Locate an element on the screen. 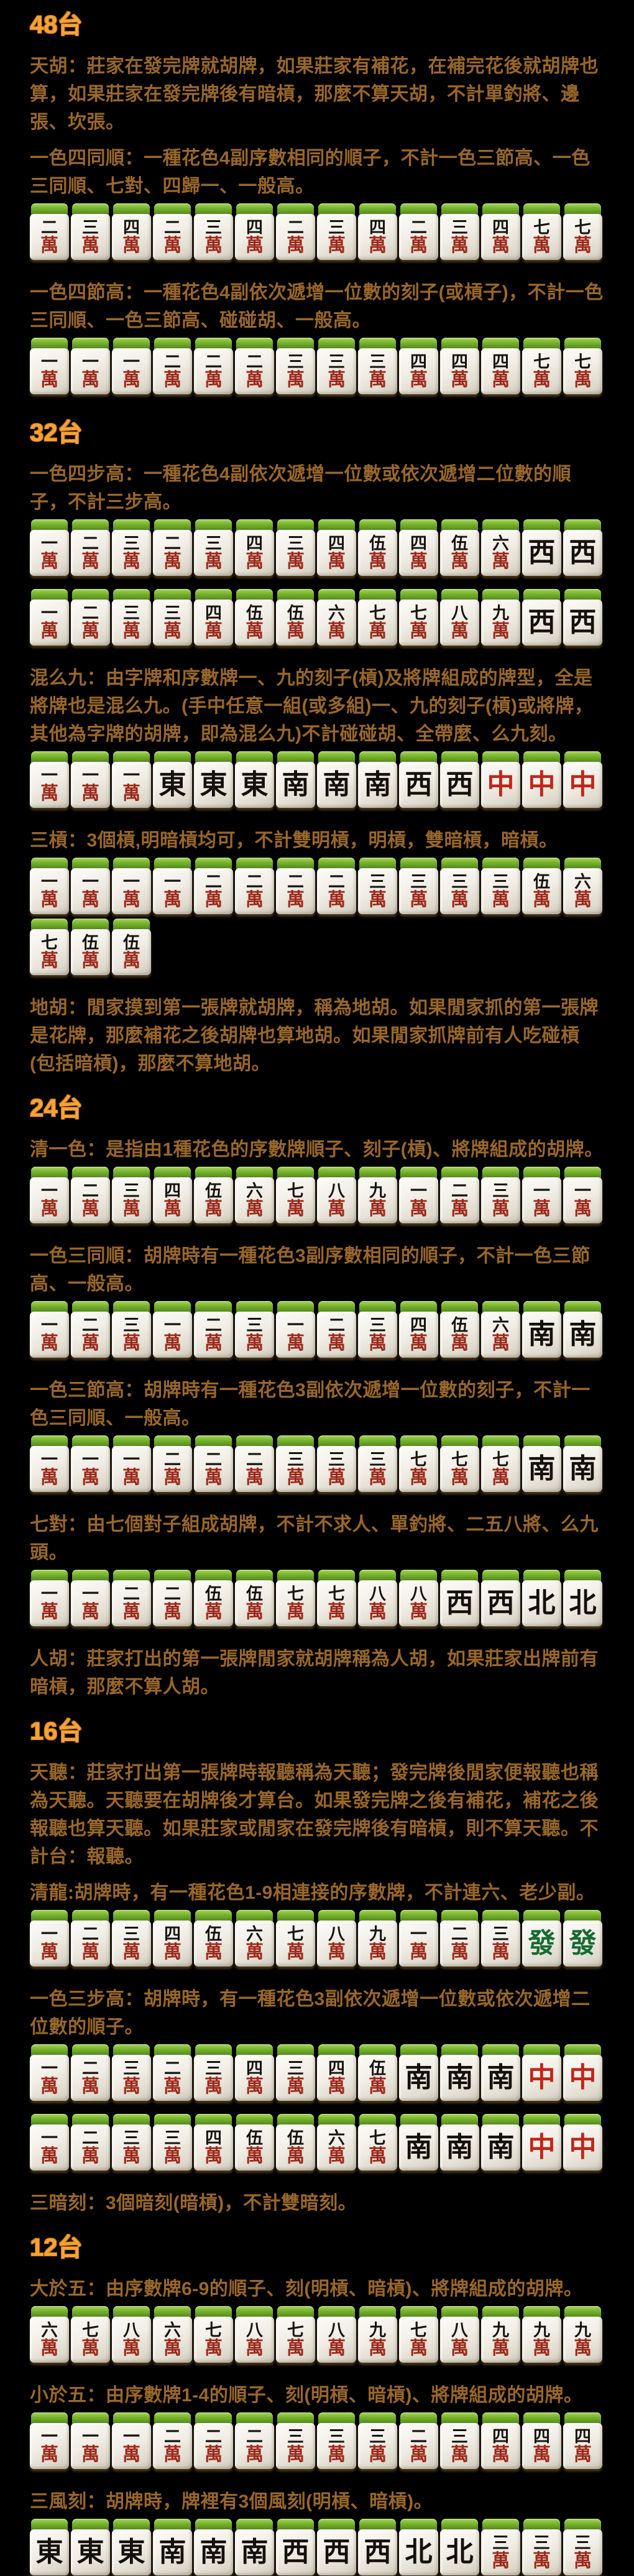 The image size is (634, 2576). mahjong-tile-S: 南 is located at coordinates (582, 1330).